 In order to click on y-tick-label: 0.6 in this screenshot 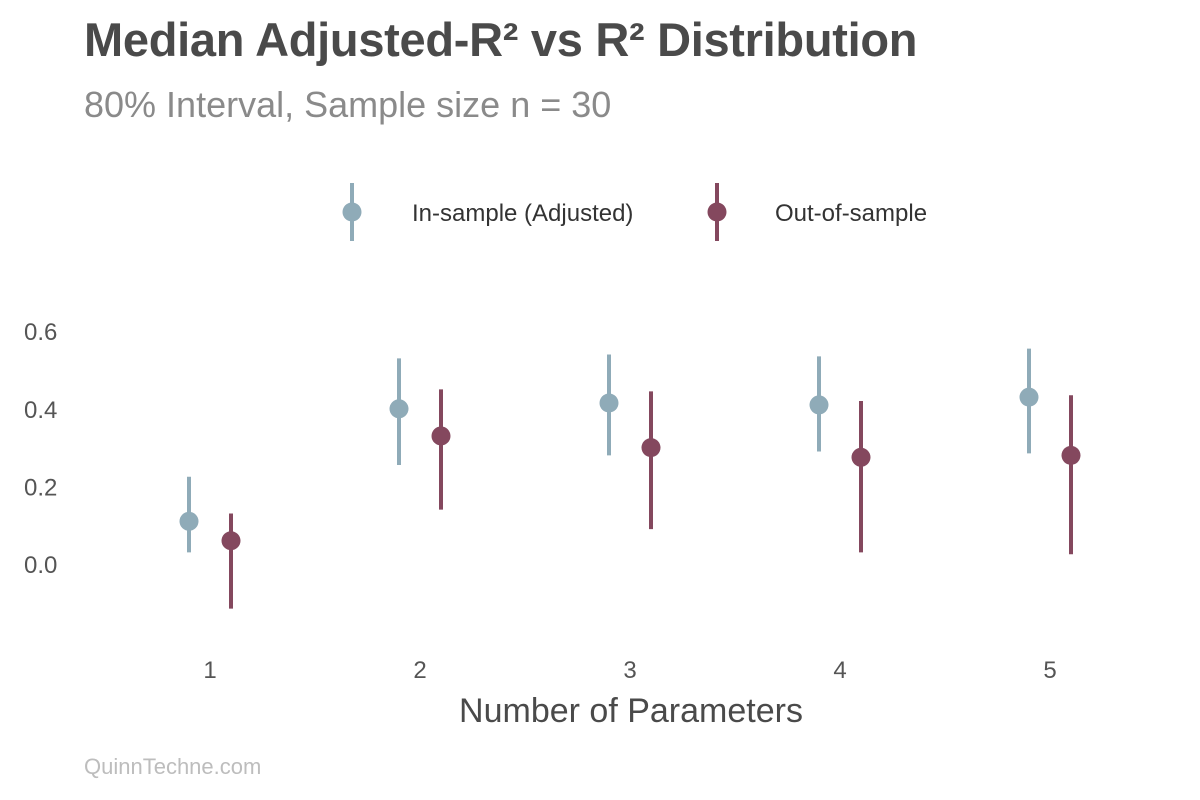, I will do `click(40, 332)`.